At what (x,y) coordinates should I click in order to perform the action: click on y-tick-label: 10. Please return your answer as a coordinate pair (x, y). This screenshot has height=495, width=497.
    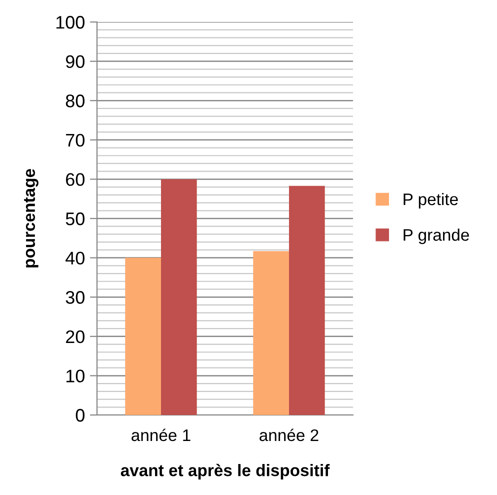
    Looking at the image, I should click on (75, 376).